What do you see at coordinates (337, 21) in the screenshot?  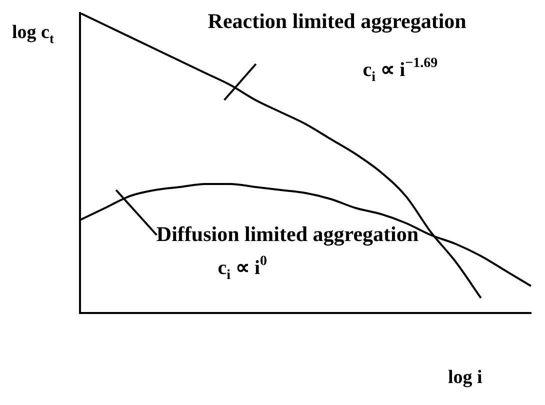 I see `series-label: Reaction limited aggregation` at bounding box center [337, 21].